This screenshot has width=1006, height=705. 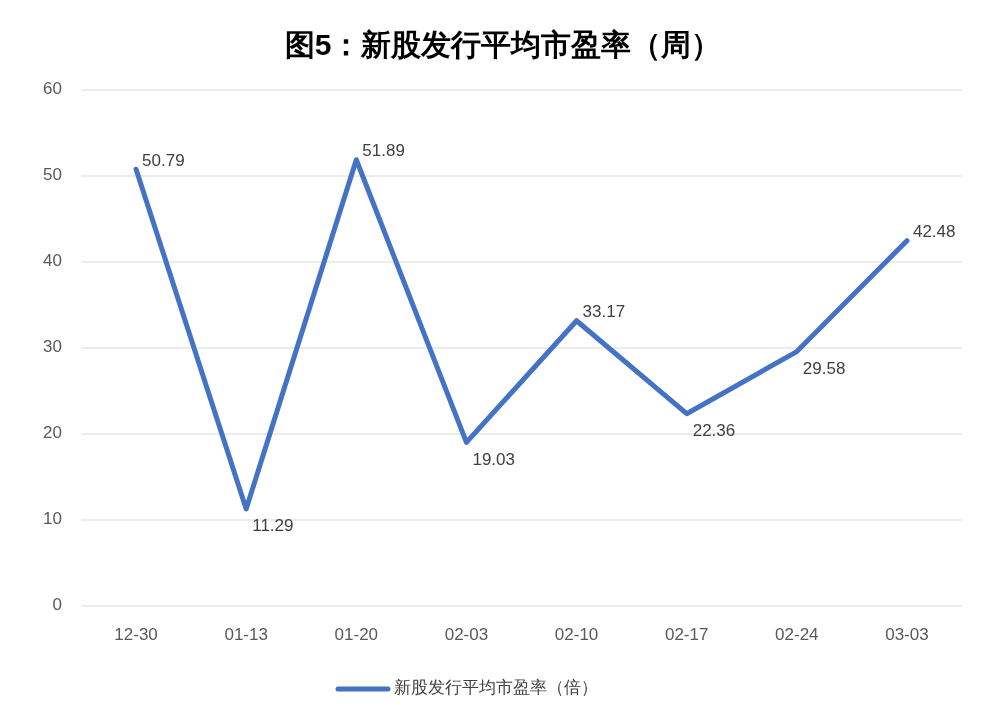 What do you see at coordinates (604, 312) in the screenshot?
I see `data-label: 33.17` at bounding box center [604, 312].